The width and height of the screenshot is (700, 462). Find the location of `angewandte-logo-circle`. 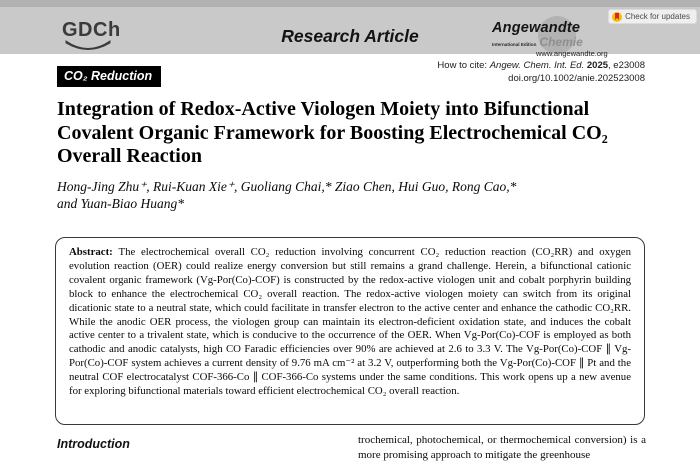

angewandte-logo-circle is located at coordinates (557, 35).